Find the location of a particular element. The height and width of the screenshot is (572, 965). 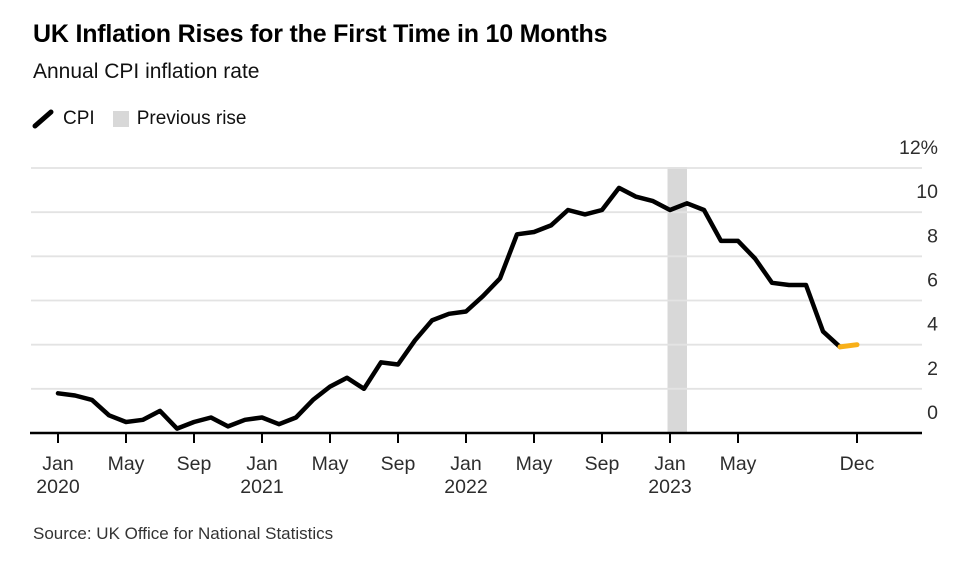

y-axis-label: 4 is located at coordinates (932, 325).